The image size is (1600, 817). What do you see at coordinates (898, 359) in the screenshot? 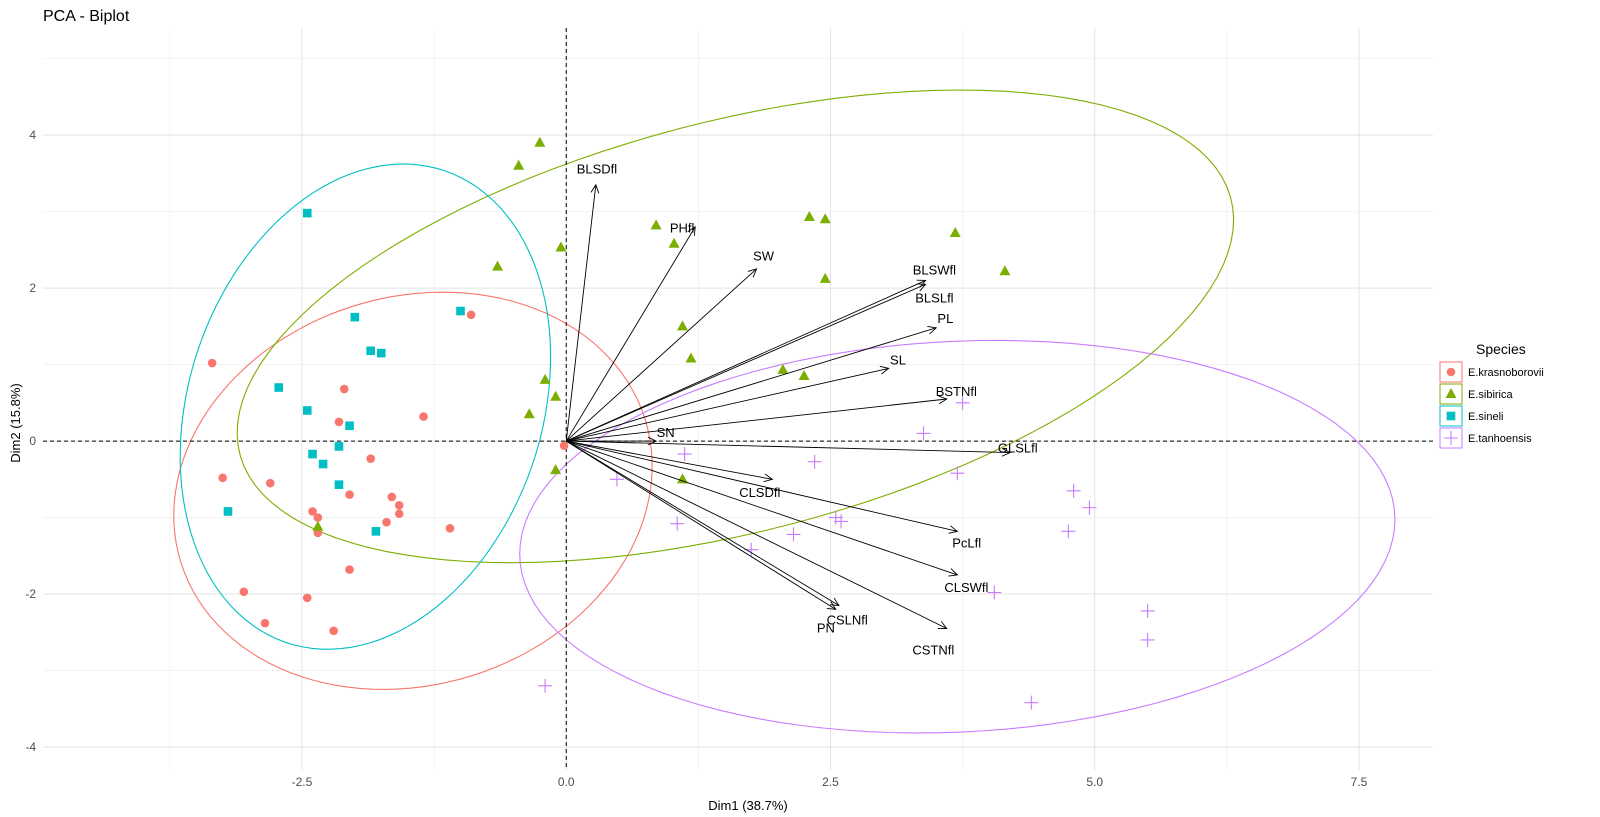
I see `variable-label: SL` at bounding box center [898, 359].